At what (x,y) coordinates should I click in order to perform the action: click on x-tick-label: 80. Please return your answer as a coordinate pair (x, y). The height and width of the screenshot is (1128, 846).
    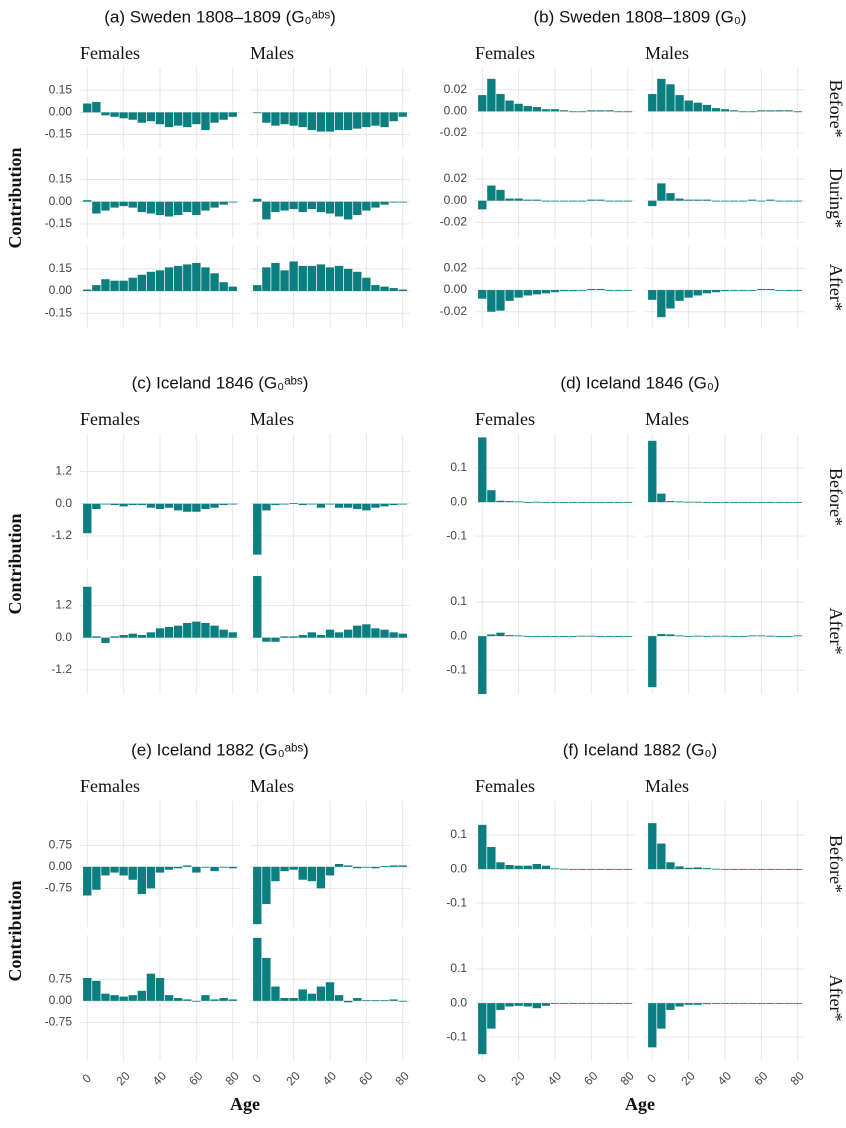
    Looking at the image, I should click on (232, 1079).